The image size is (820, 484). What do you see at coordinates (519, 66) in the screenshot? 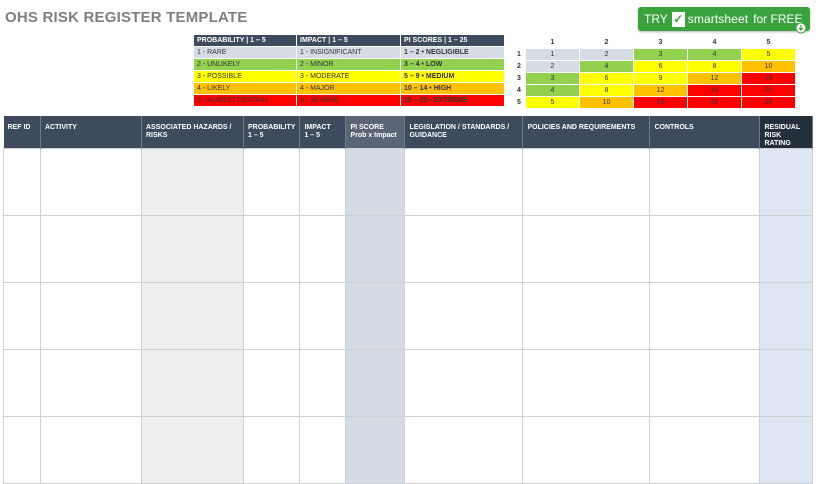
I see `matrix-row-header: 2` at bounding box center [519, 66].